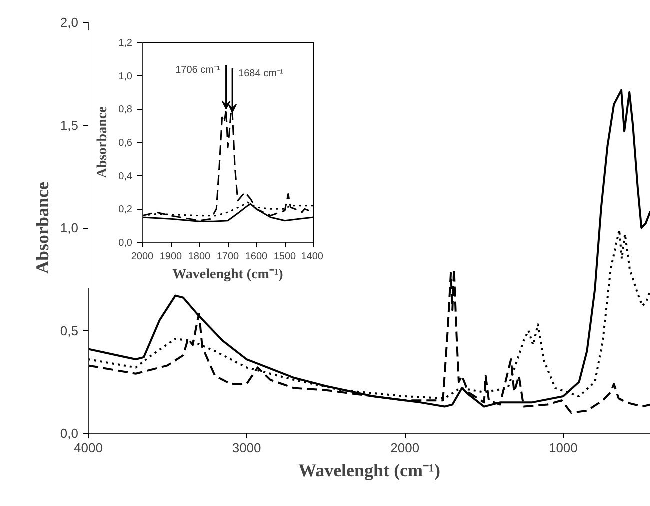 The width and height of the screenshot is (650, 506). I want to click on x-tick-label: 1000, so click(563, 448).